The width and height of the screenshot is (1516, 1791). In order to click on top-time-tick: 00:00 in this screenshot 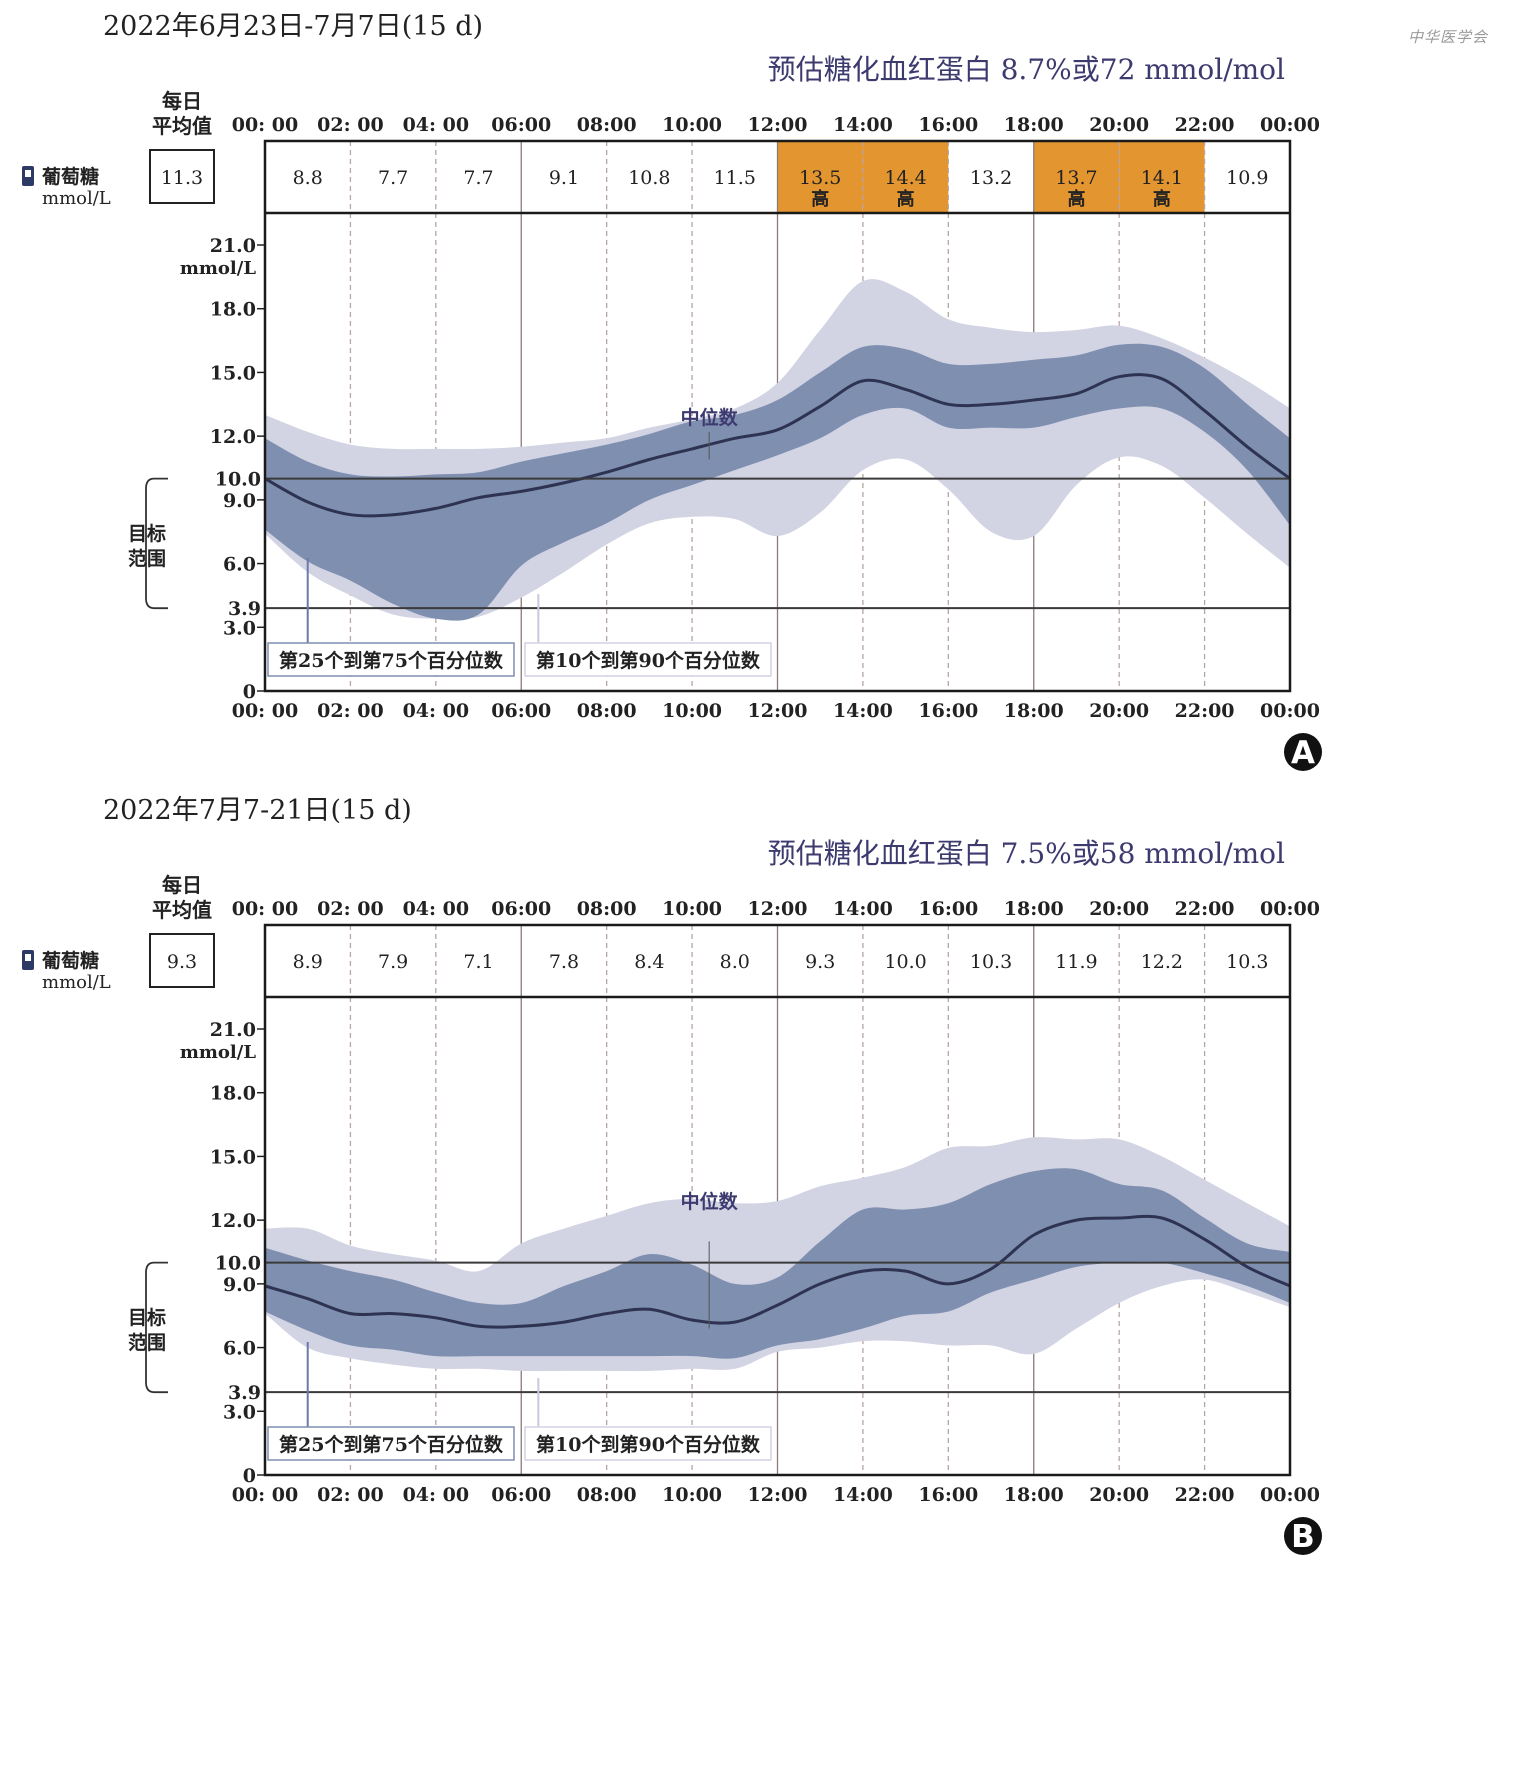, I will do `click(1290, 909)`.